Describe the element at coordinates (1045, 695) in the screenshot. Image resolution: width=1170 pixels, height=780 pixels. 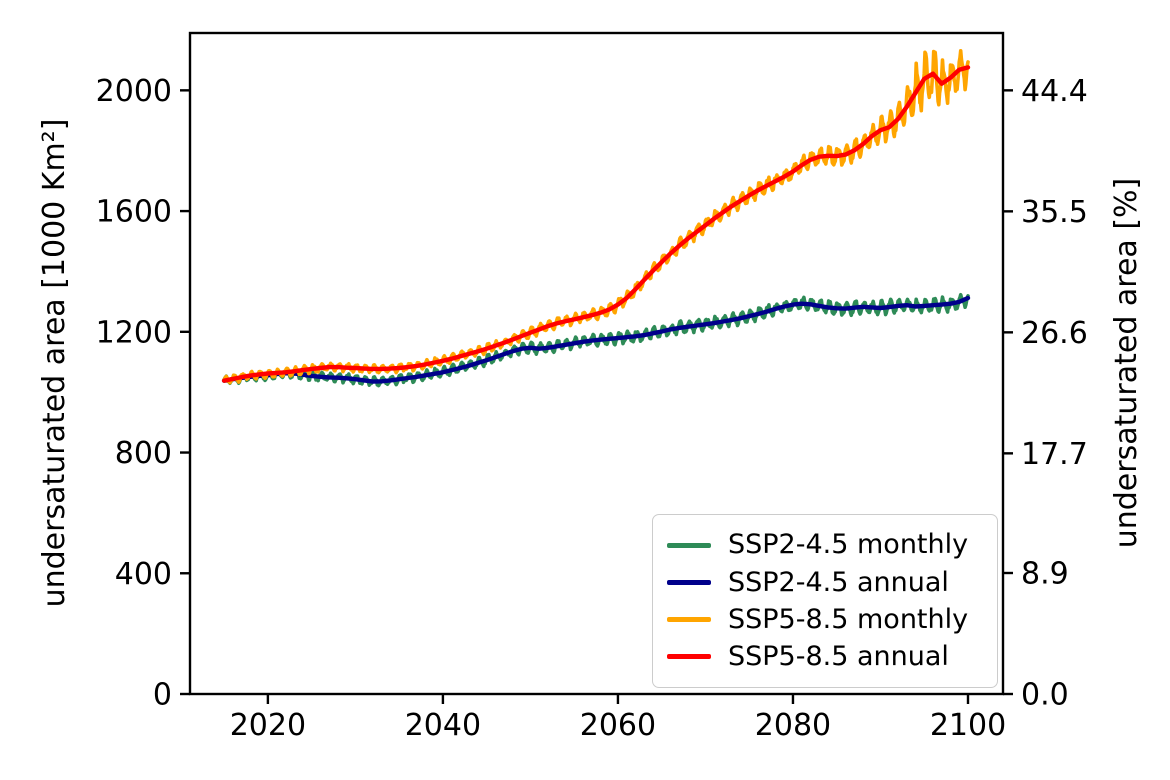
I see `y-right-tick-label: 0.0` at that location.